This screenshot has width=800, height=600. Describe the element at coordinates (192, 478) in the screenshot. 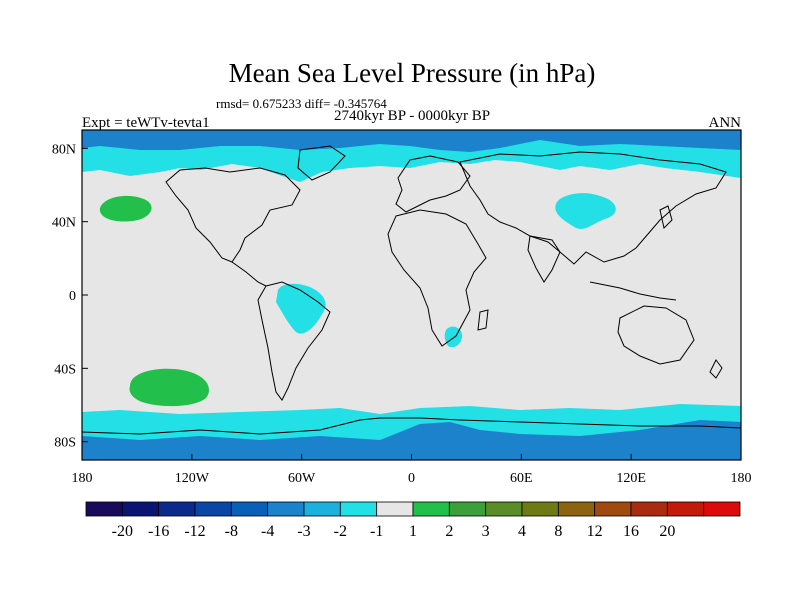

I see `x-tick-label: 120W` at that location.